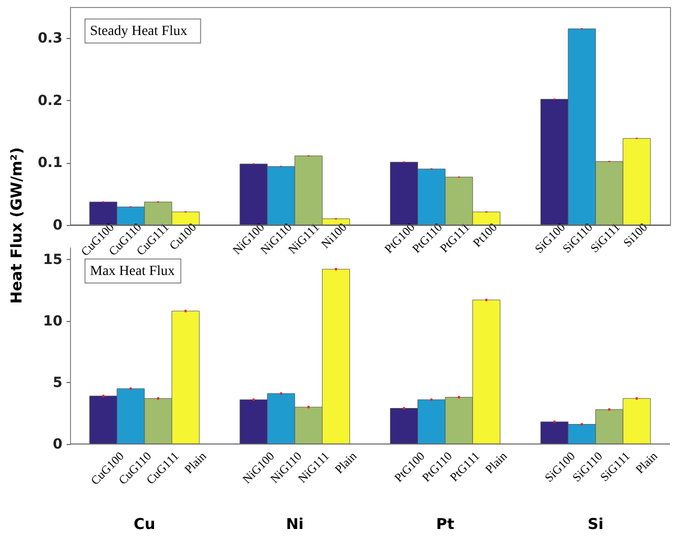 The width and height of the screenshot is (688, 542). Describe the element at coordinates (132, 271) in the screenshot. I see `text: Max Heat Flux` at that location.